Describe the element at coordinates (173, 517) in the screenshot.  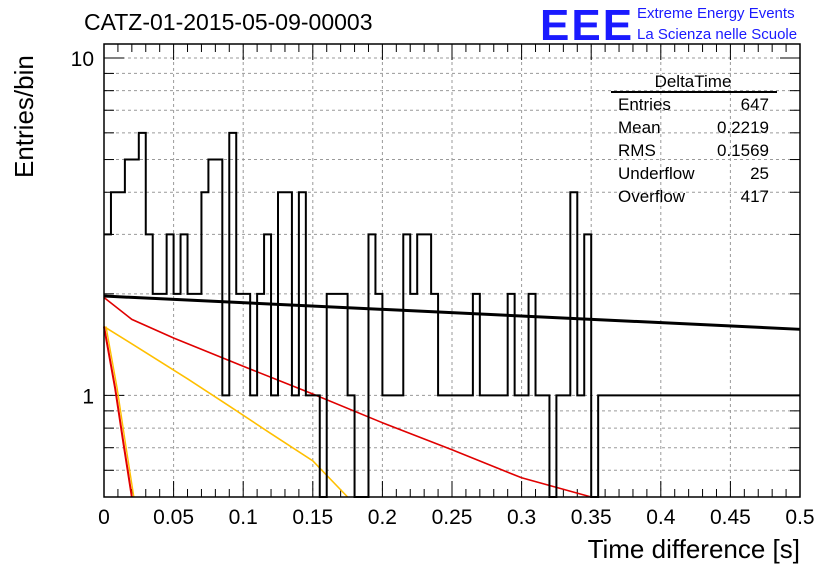
I see `x-tick-label: 0.05` at that location.